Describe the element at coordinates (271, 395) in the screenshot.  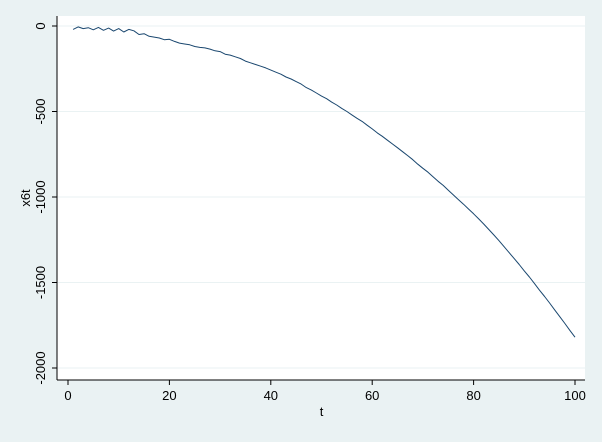
I see `x-tick-label-2: 40` at that location.